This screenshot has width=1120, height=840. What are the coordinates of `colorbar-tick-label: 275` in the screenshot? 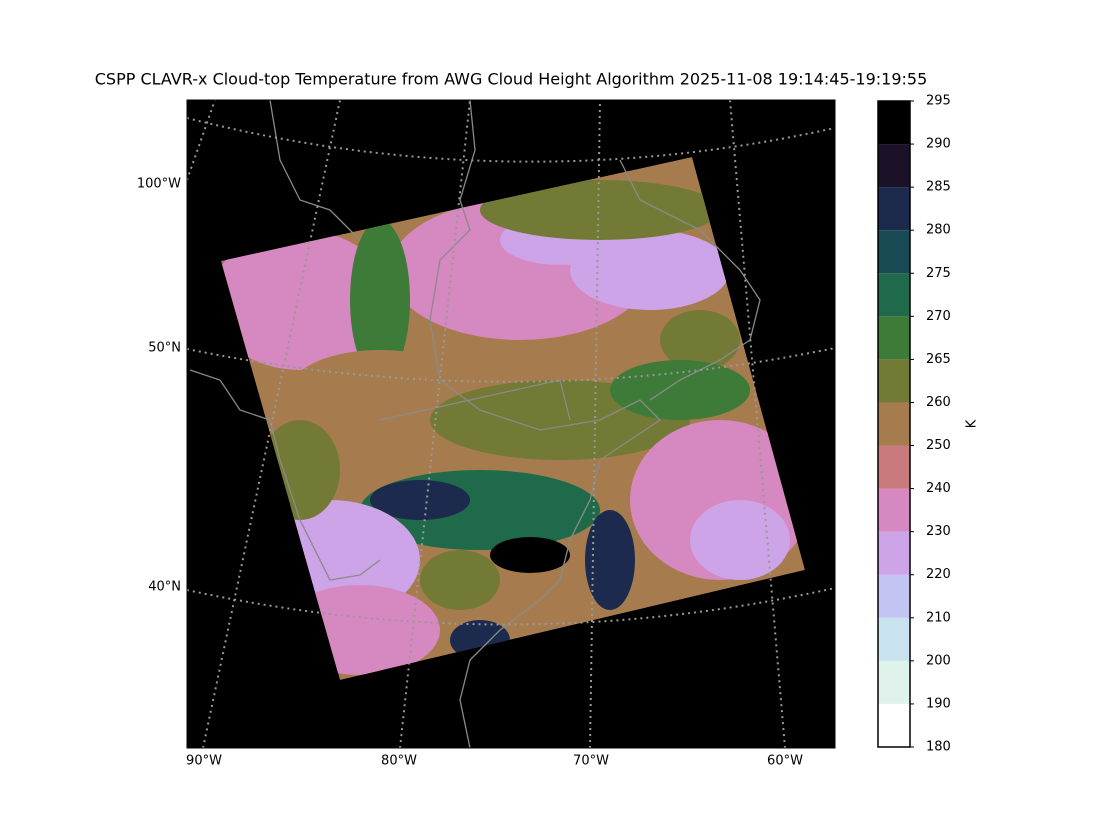 It's located at (938, 273).